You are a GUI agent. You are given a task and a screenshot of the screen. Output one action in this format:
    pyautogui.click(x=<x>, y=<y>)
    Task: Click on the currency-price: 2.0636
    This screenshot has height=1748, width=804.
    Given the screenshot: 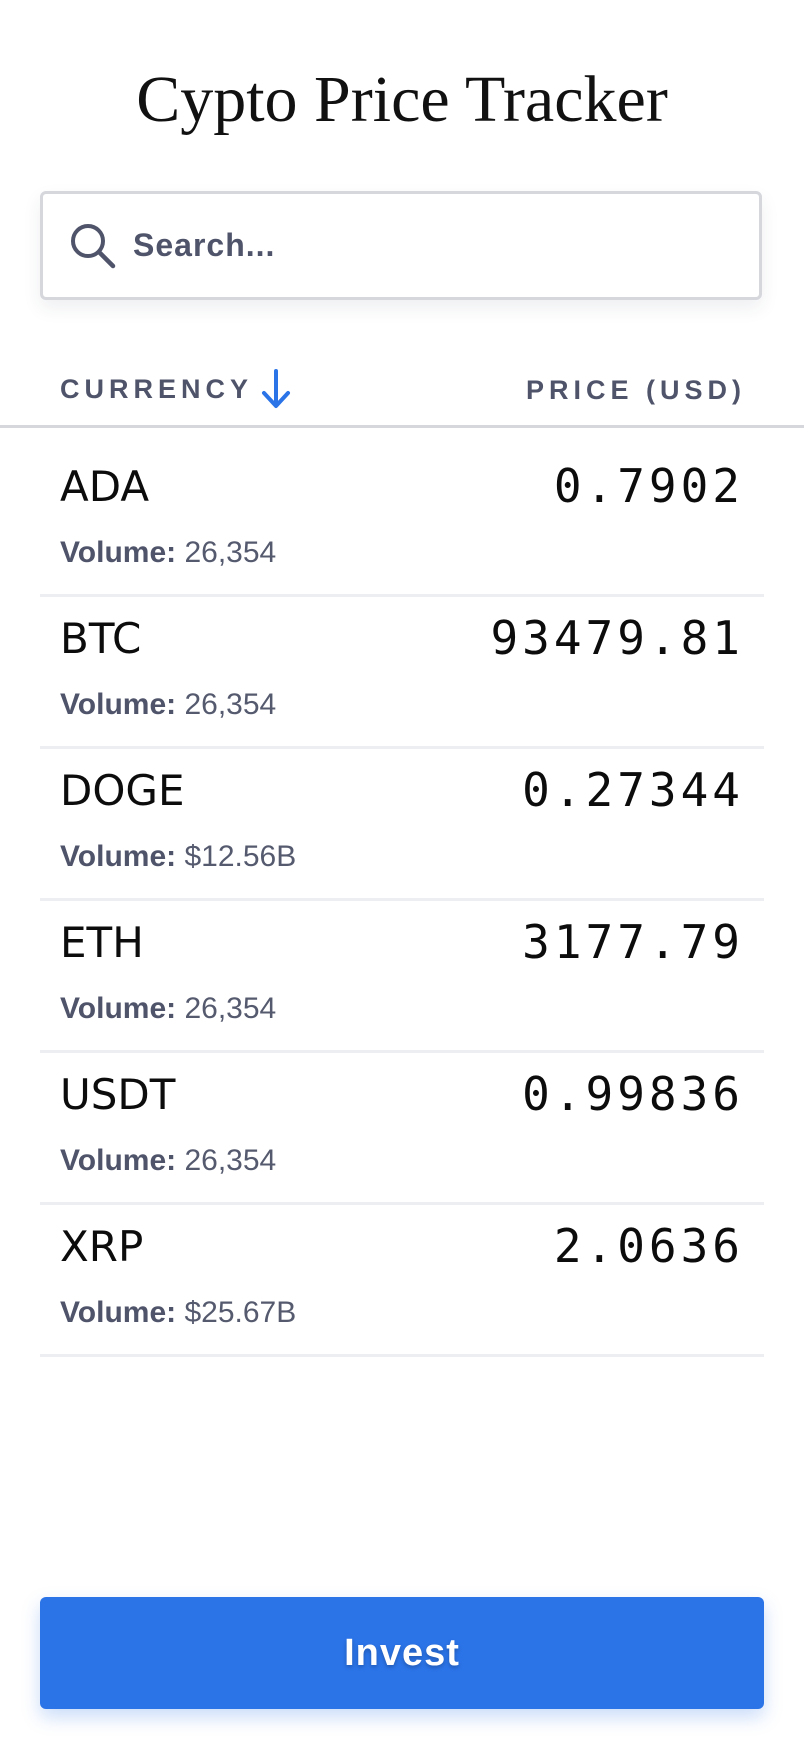 What is the action you would take?
    pyautogui.click(x=648, y=1246)
    